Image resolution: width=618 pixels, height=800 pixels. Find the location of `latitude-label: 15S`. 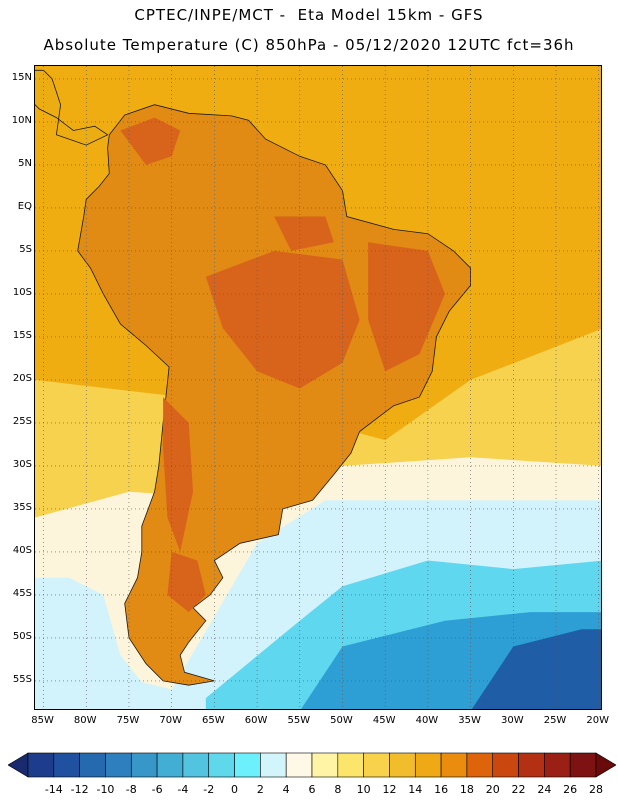

latitude-label: 15S is located at coordinates (22, 335).